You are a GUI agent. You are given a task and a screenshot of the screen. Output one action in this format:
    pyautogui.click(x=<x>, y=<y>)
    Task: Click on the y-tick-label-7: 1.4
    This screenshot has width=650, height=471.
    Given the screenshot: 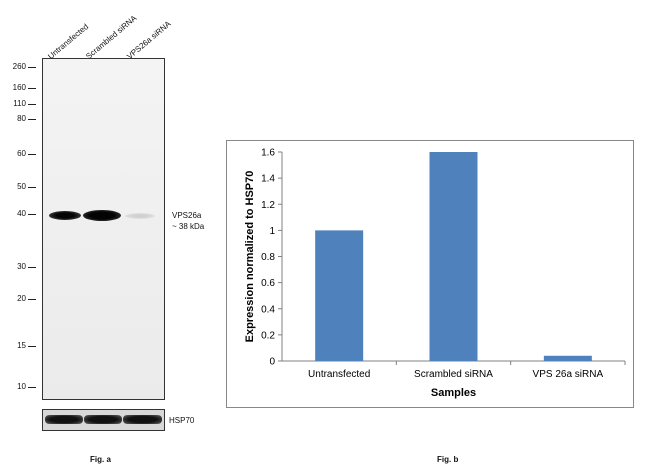 What is the action you would take?
    pyautogui.click(x=268, y=179)
    